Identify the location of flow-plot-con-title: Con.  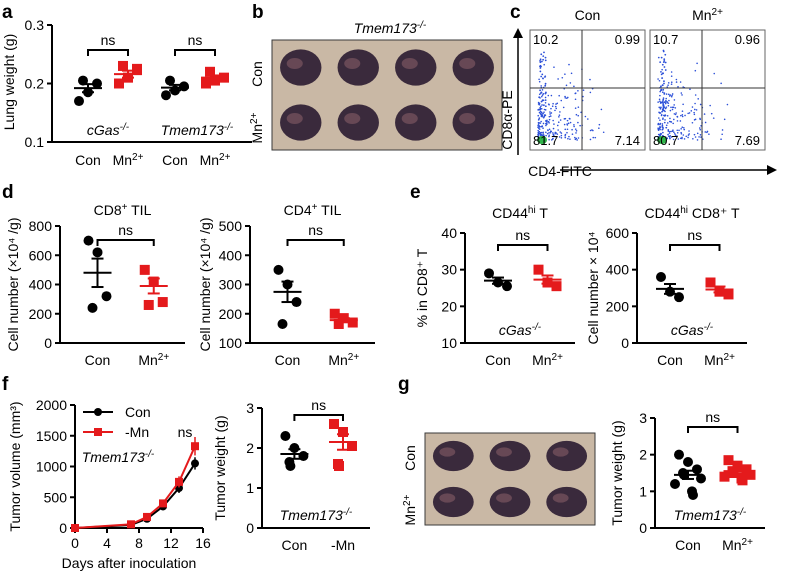
(588, 15).